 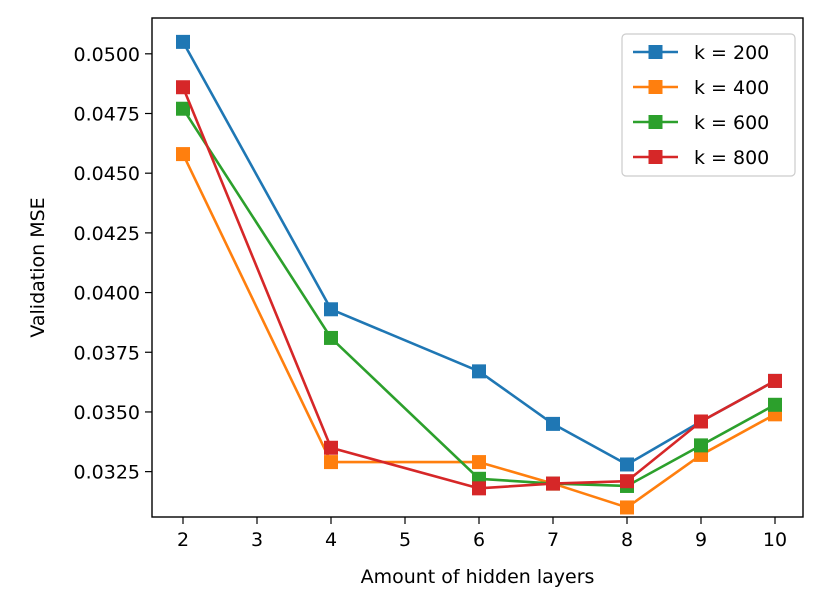 I want to click on x-tick-label: 4, so click(x=331, y=540).